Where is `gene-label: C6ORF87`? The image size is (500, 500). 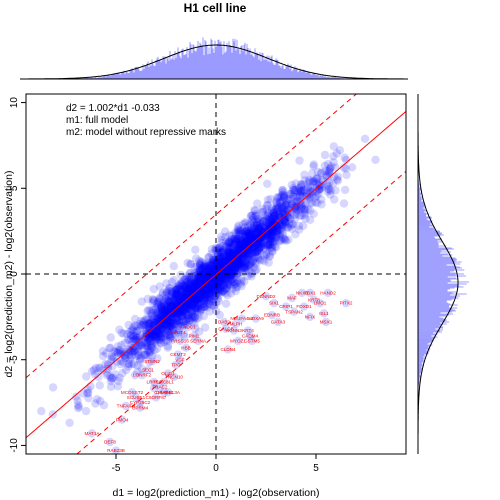 gene-label: C6ORF87 is located at coordinates (156, 397).